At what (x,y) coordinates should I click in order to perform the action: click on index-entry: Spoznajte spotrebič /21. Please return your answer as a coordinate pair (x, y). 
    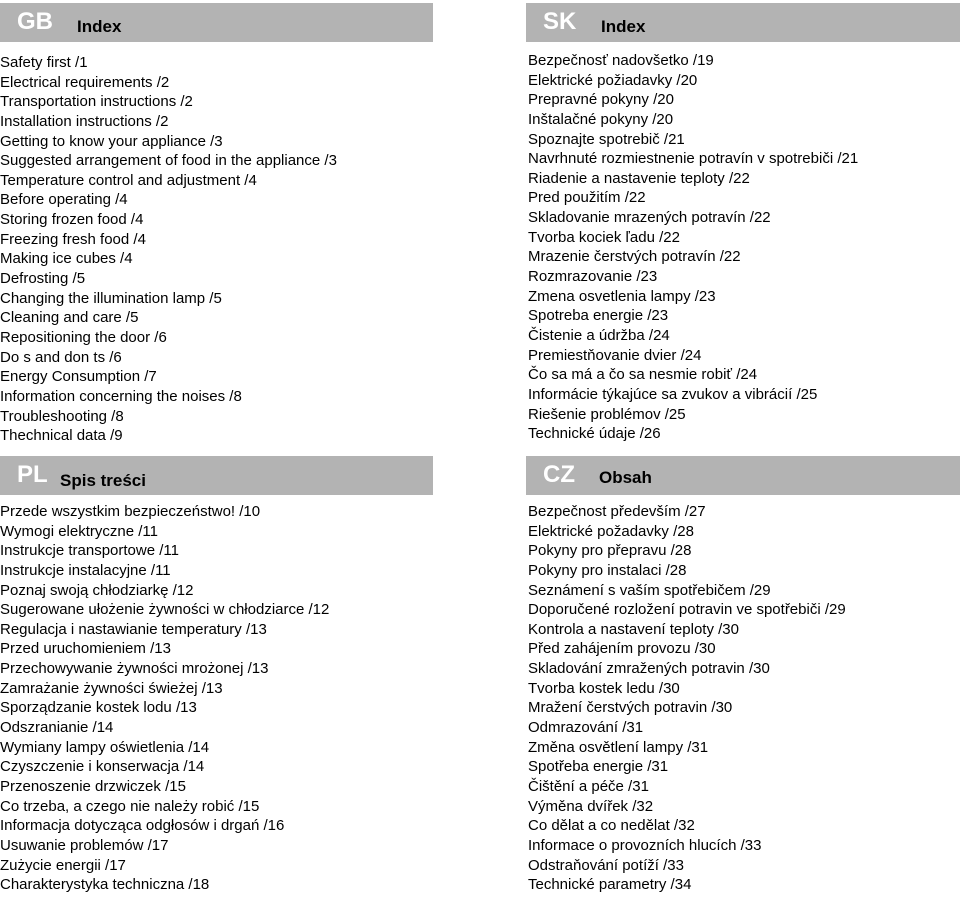
    Looking at the image, I should click on (606, 139).